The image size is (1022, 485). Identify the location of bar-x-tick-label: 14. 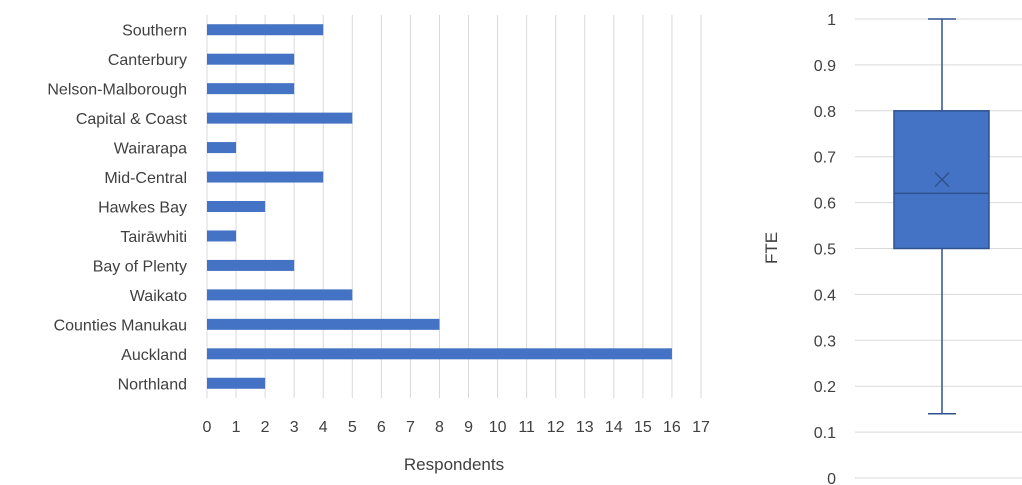
(614, 427).